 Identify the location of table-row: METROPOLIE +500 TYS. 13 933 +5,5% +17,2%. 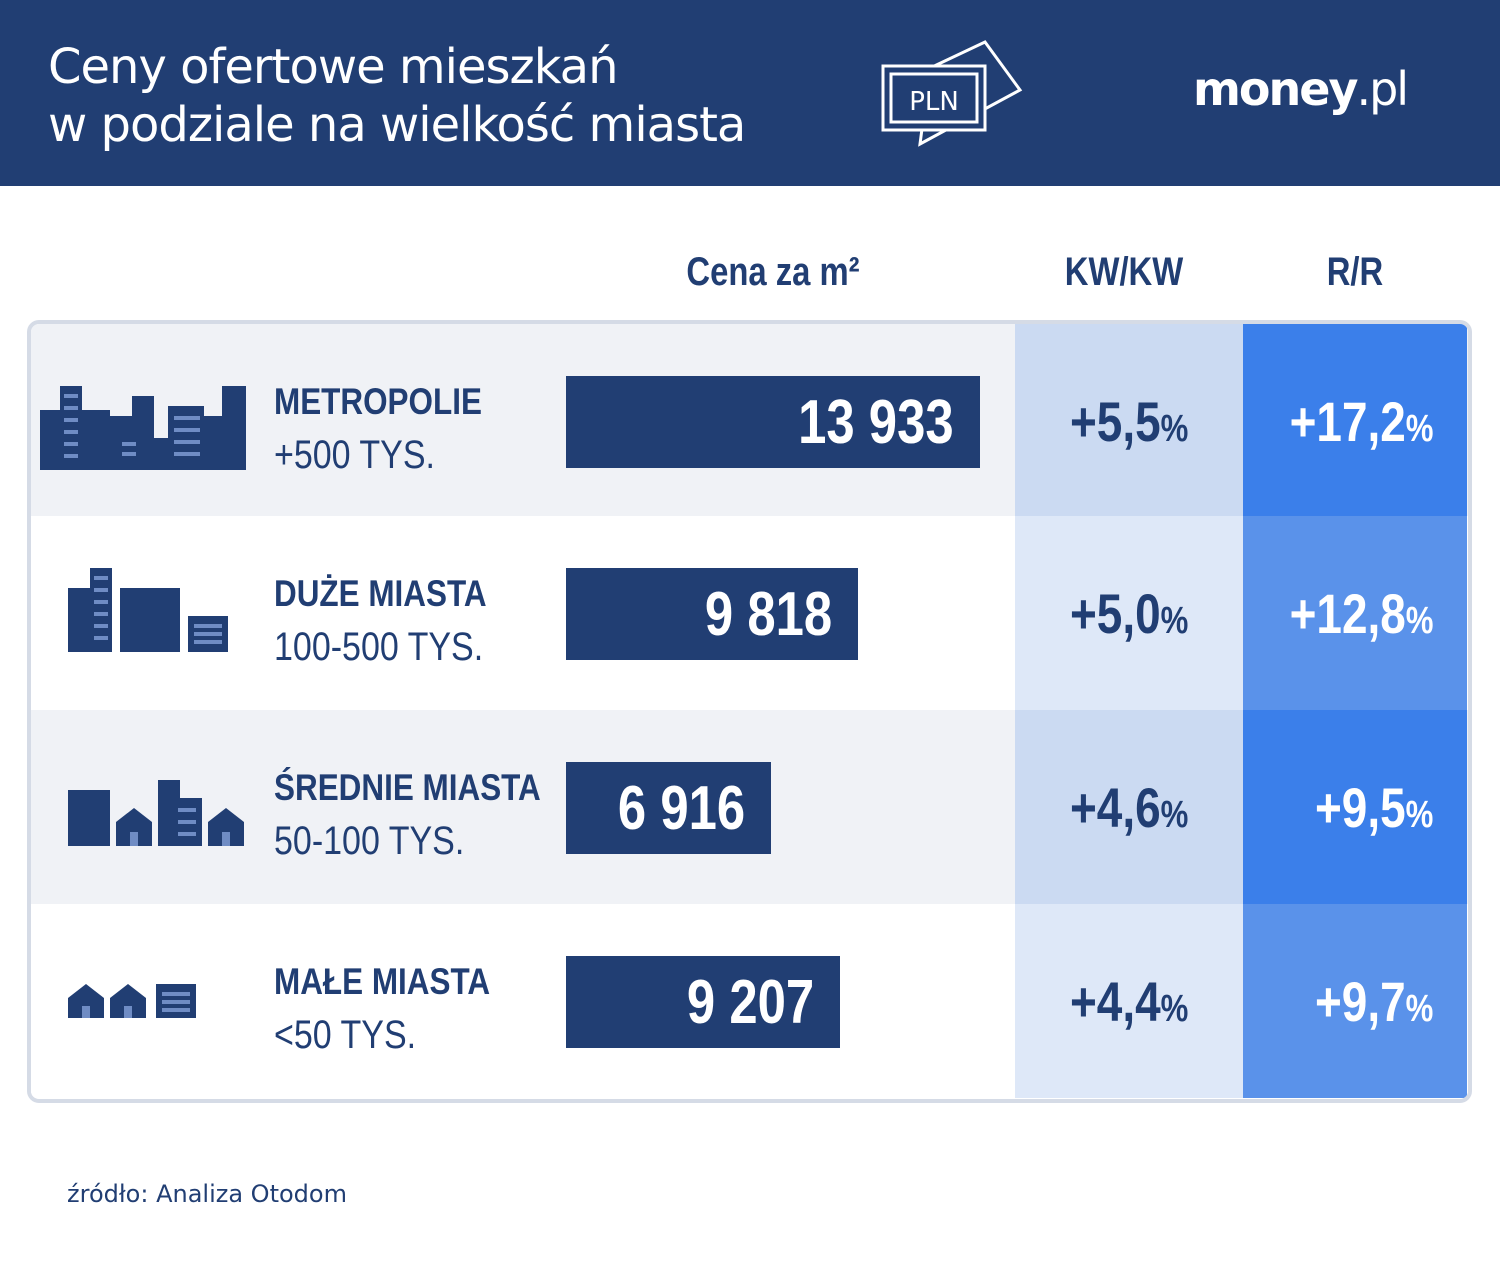
(749, 421).